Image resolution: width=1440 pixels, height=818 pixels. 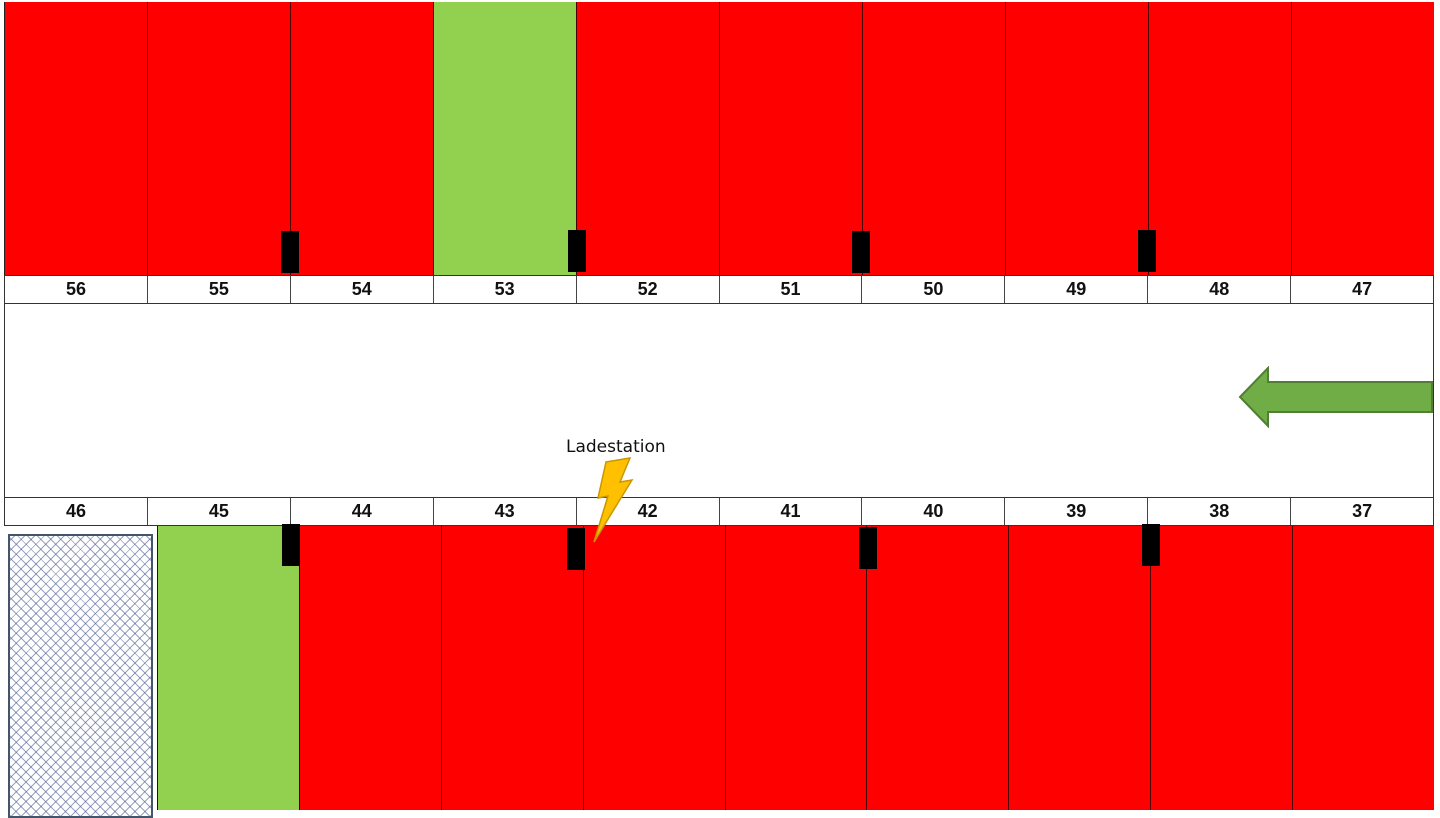 I want to click on space-number-56: 56, so click(x=75, y=289).